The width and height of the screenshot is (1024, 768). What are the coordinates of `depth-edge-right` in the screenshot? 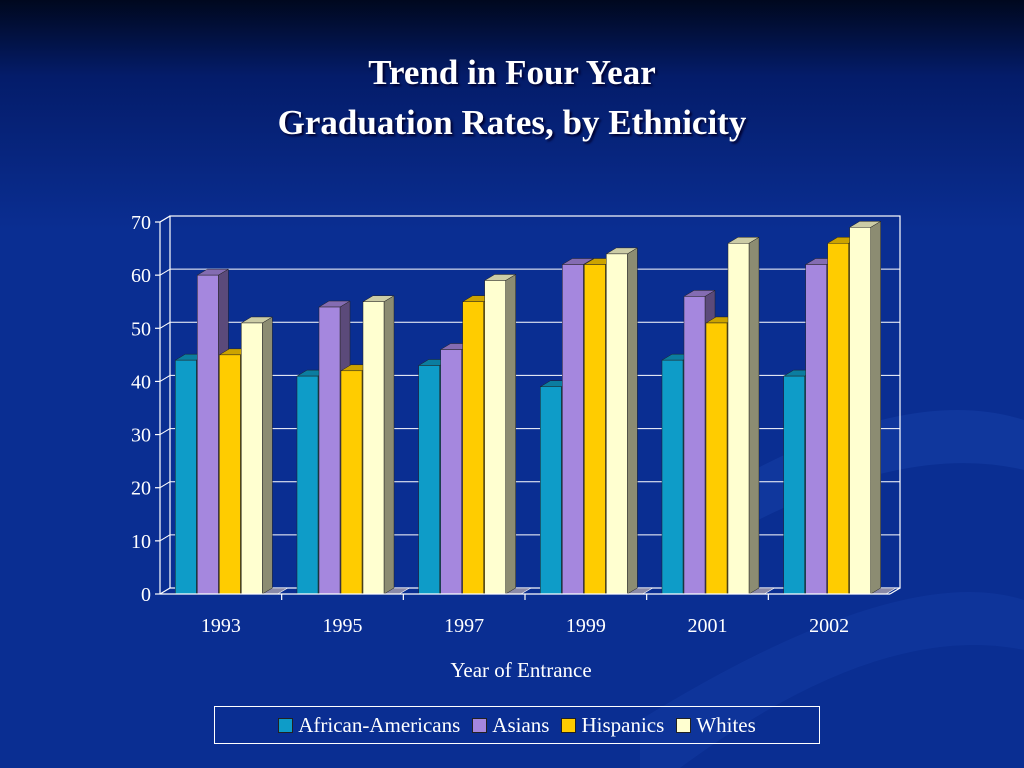 It's located at (895, 591).